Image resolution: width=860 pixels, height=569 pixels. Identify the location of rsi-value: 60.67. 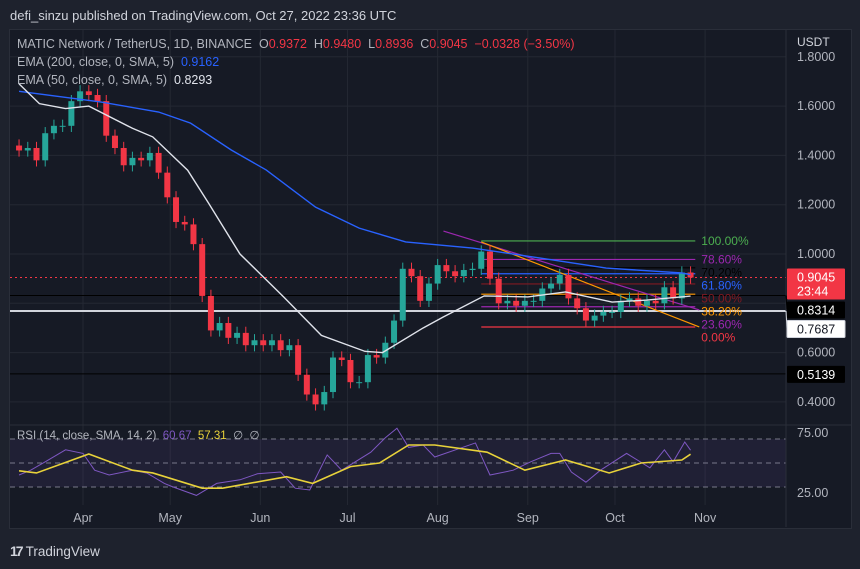
(177, 436).